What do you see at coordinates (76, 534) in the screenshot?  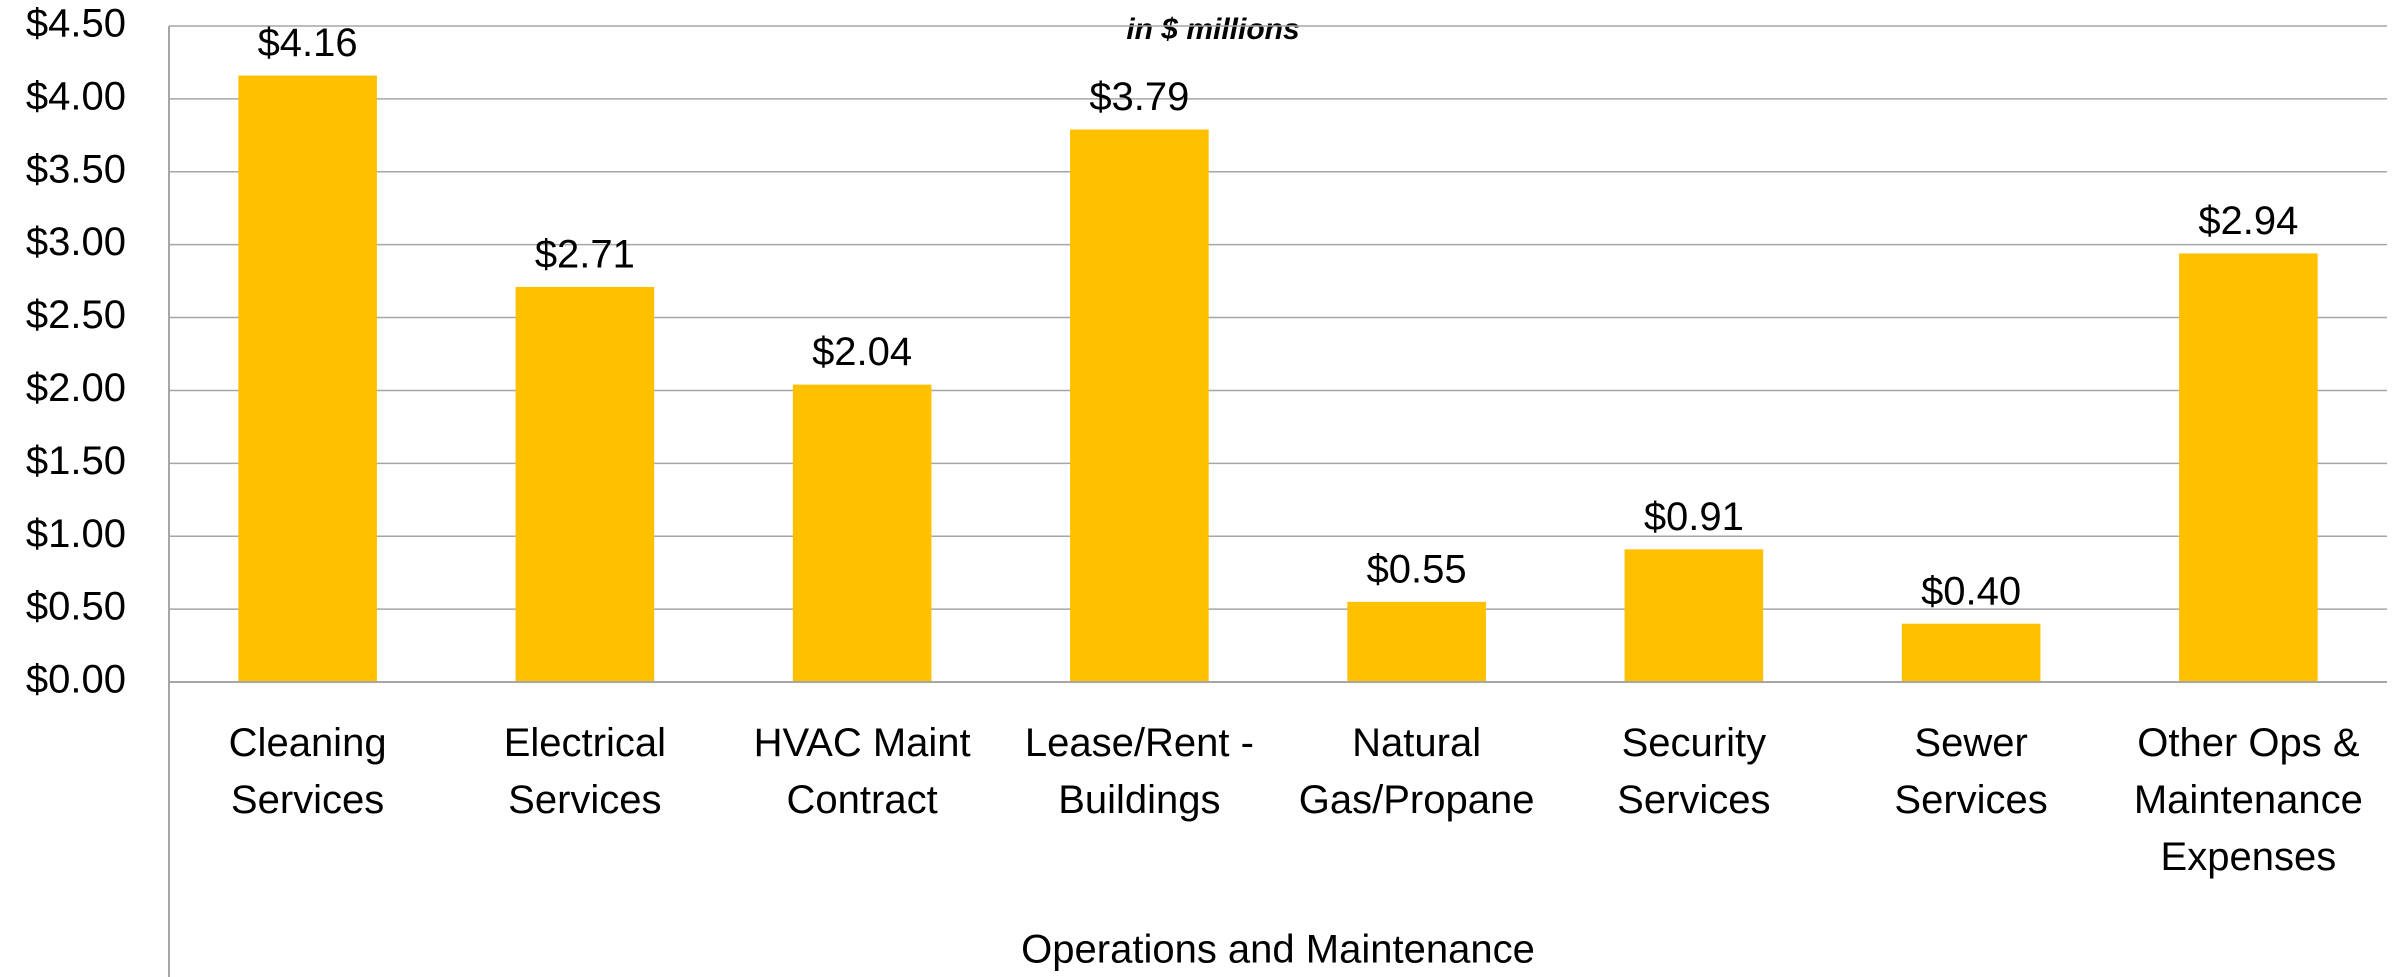 I see `y-tick-label: $1.00` at bounding box center [76, 534].